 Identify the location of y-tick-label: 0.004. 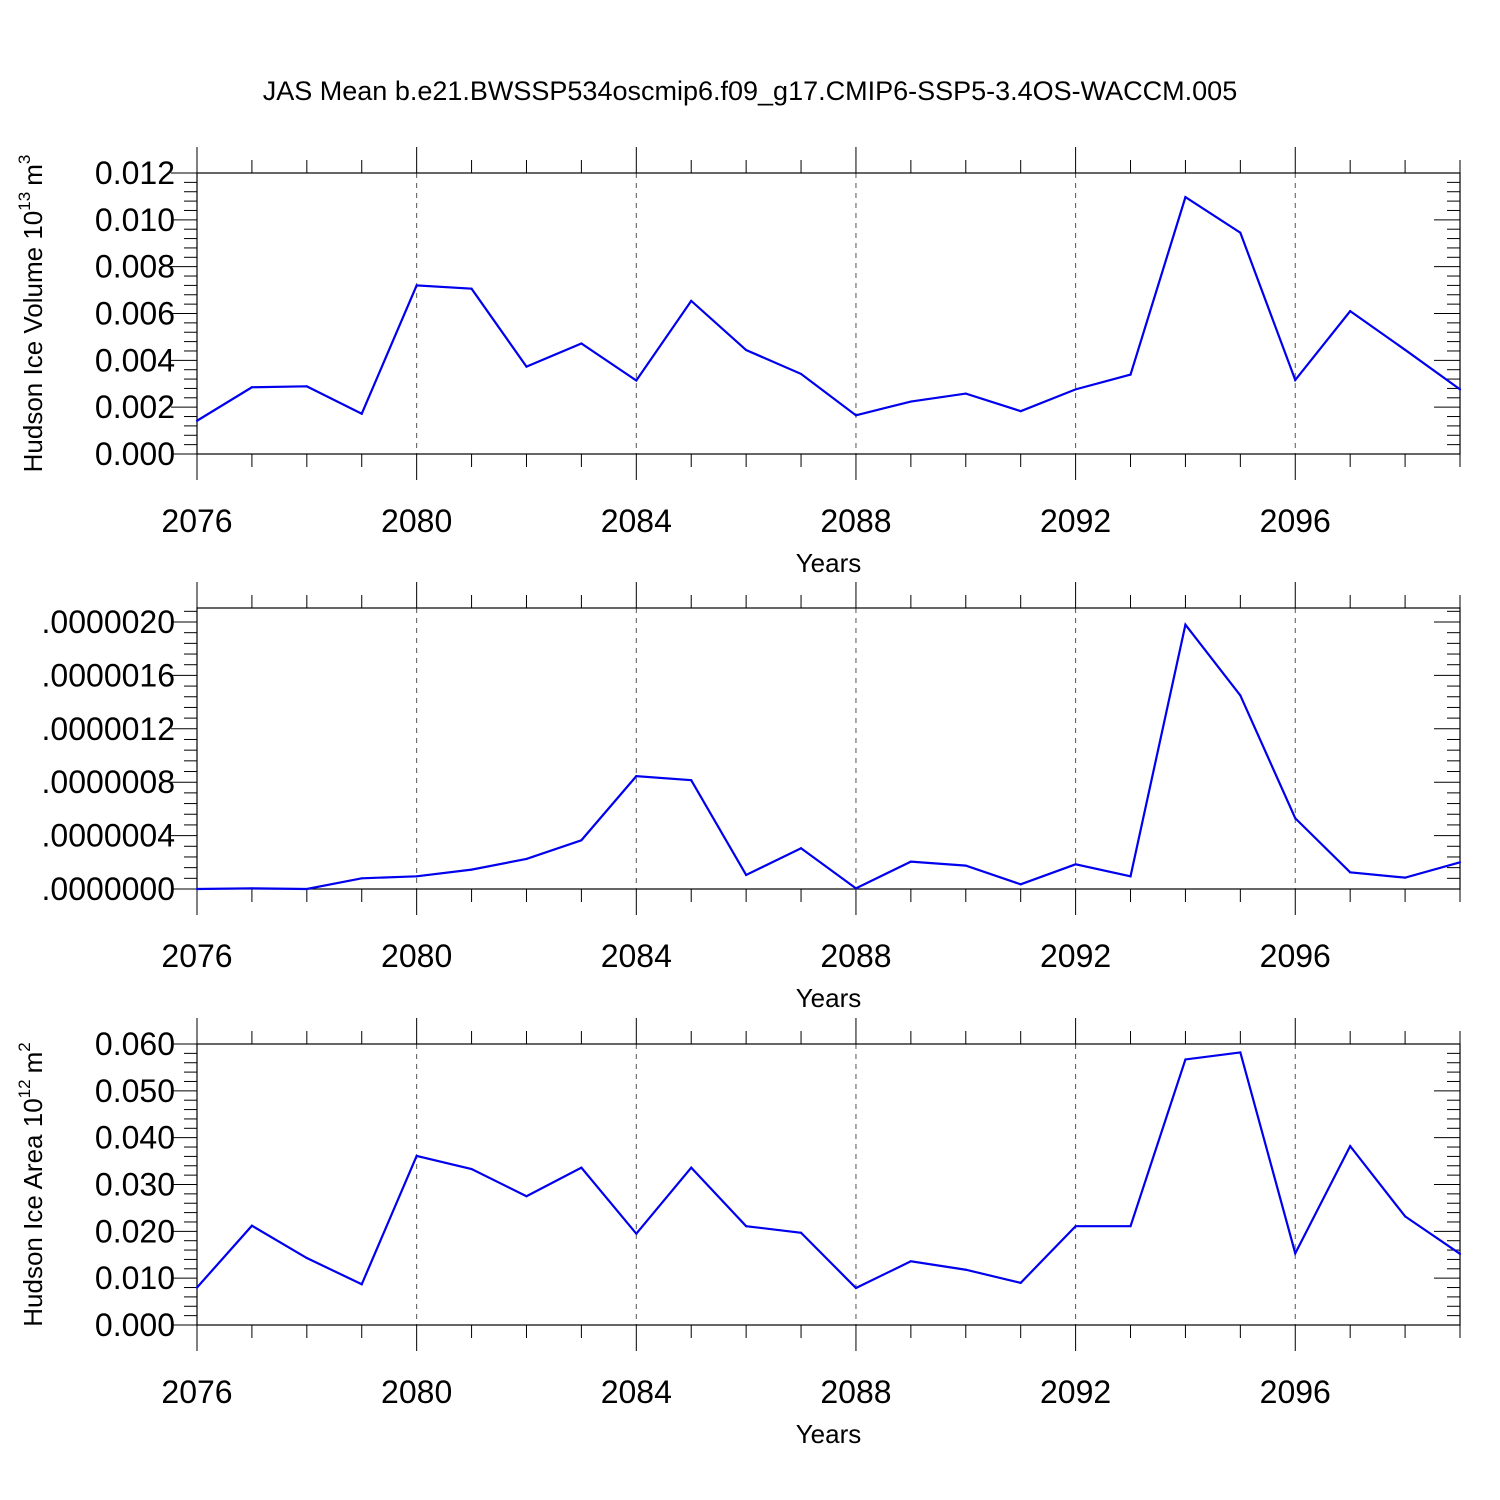
(135, 360).